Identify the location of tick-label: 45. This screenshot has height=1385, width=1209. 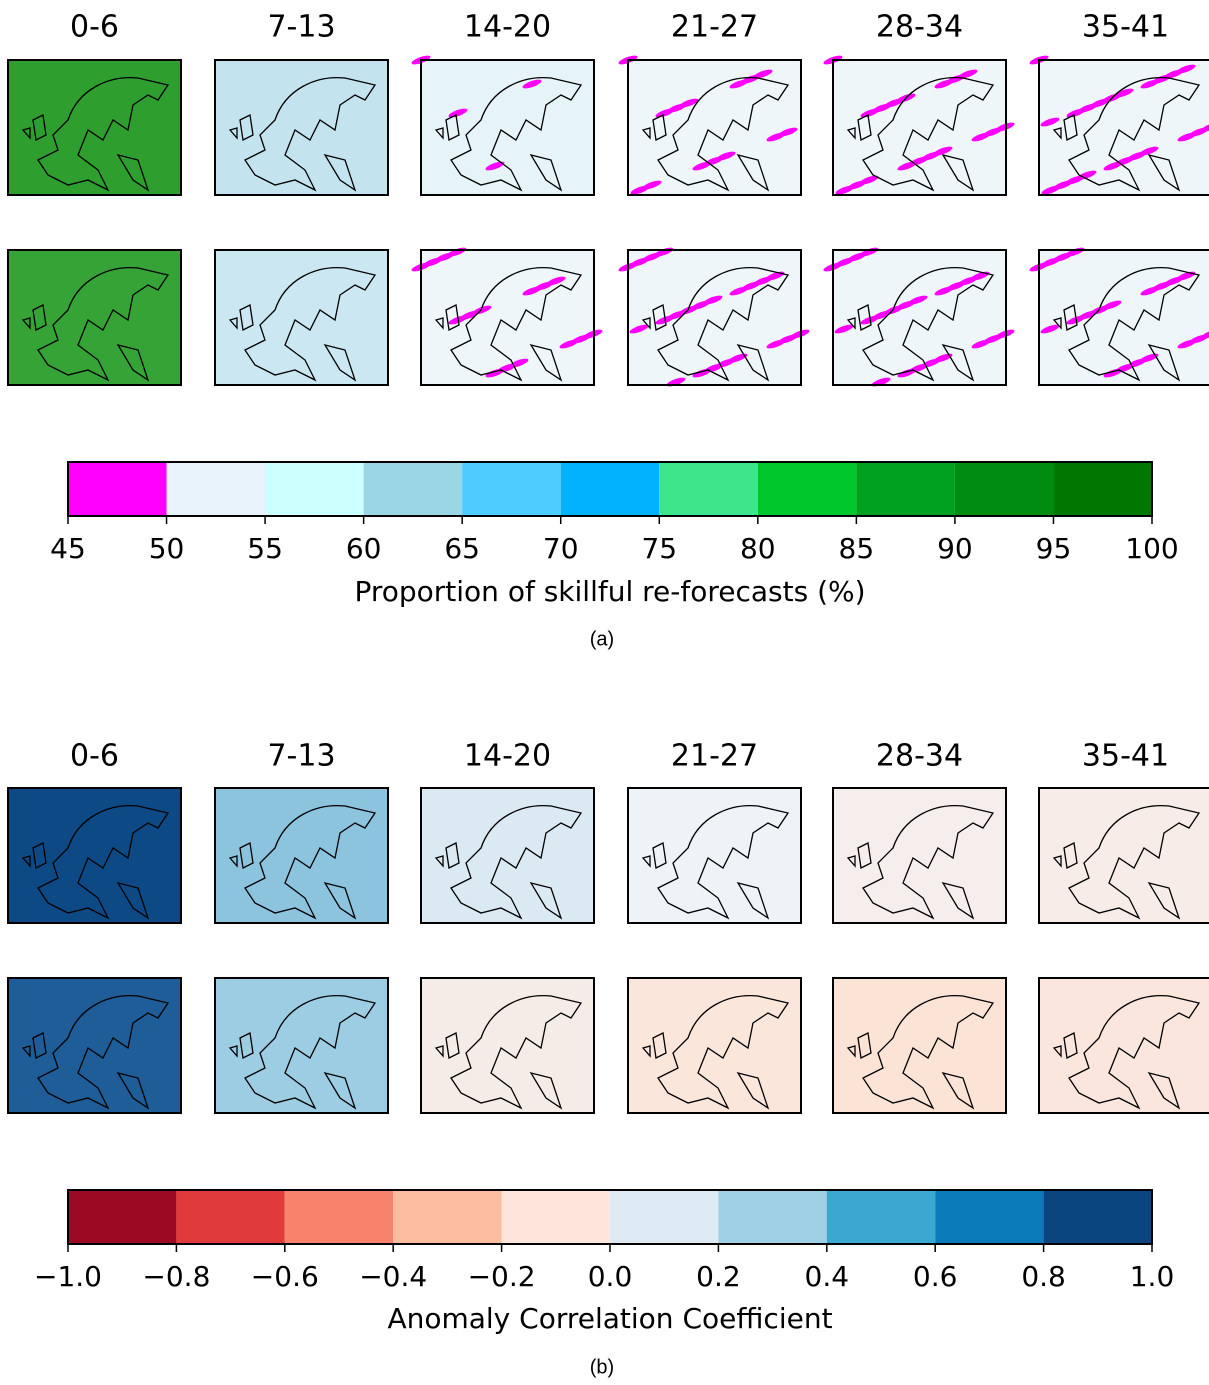
(68, 548).